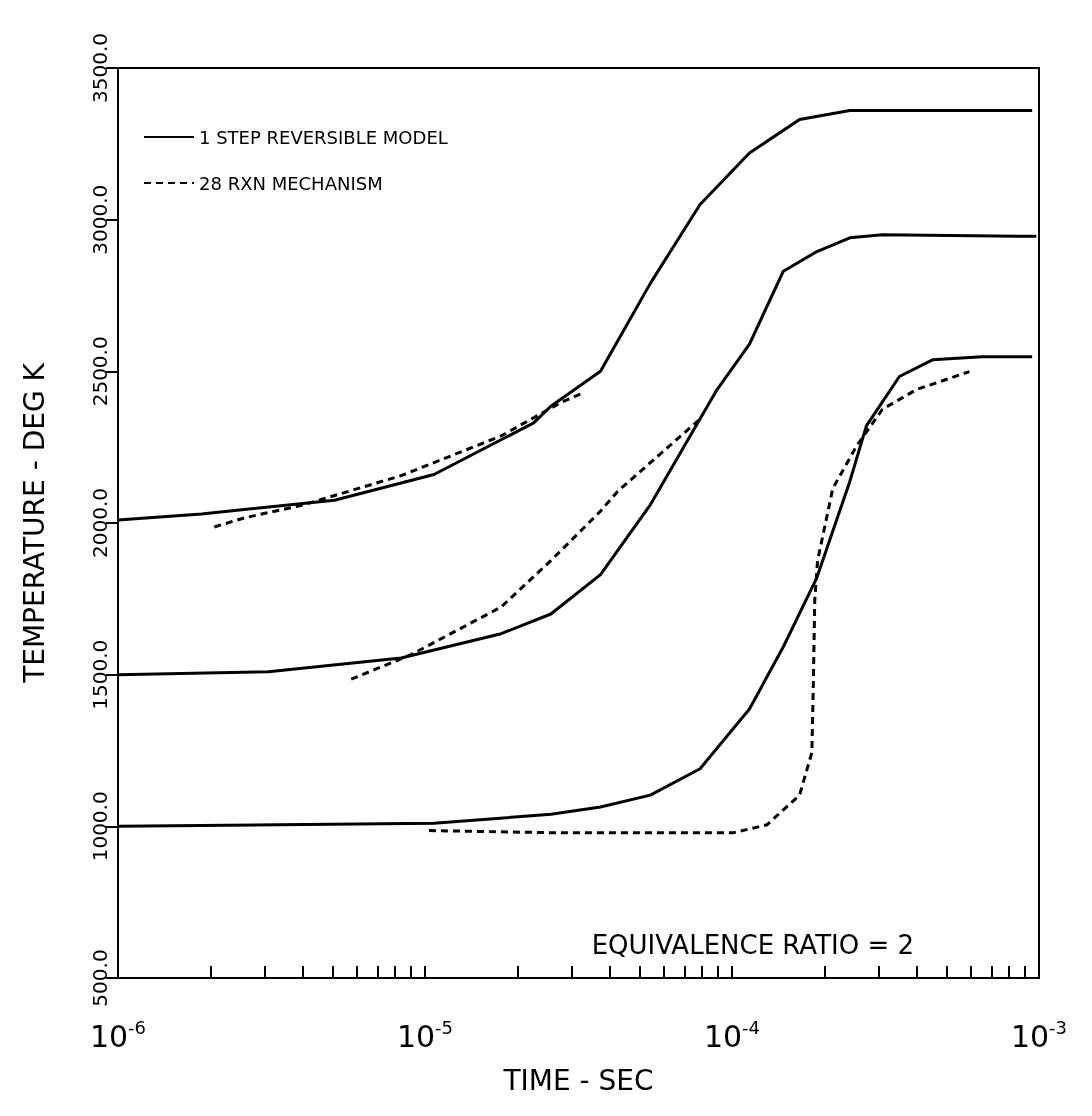  What do you see at coordinates (100, 371) in the screenshot?
I see `y-tick-label: 2500.0` at bounding box center [100, 371].